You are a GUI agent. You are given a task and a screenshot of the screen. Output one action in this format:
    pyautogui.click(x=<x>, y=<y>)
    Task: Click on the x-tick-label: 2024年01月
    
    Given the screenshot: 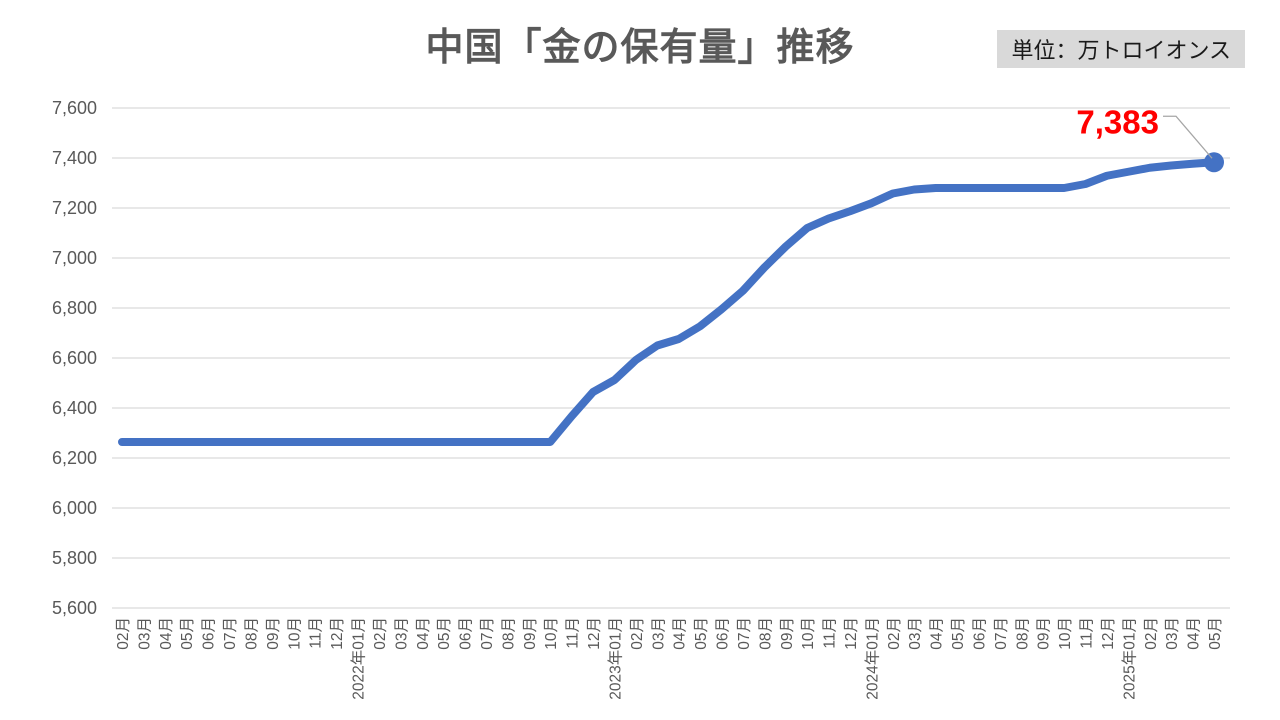 What is the action you would take?
    pyautogui.click(x=872, y=658)
    